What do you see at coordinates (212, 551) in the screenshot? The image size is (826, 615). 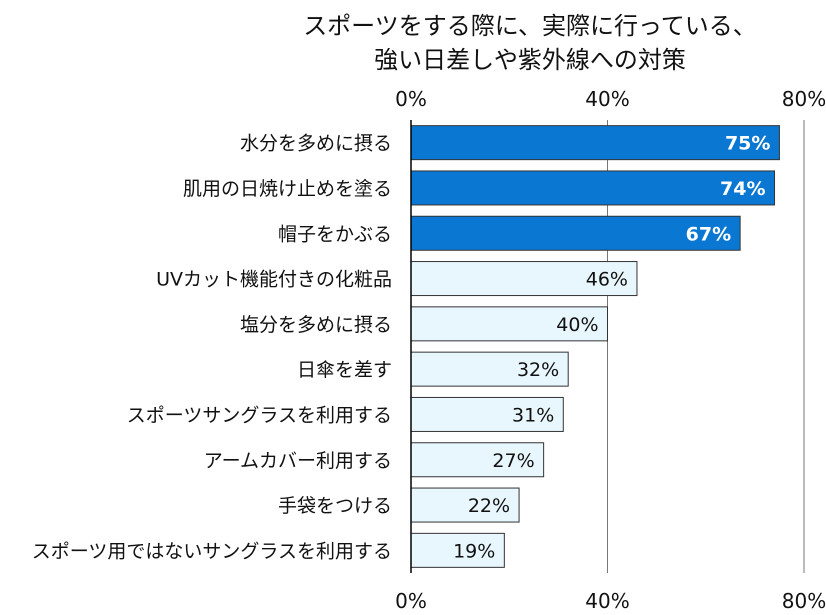 I see `category-label-9: スポーツ用ではないサングラスを利用する` at bounding box center [212, 551].